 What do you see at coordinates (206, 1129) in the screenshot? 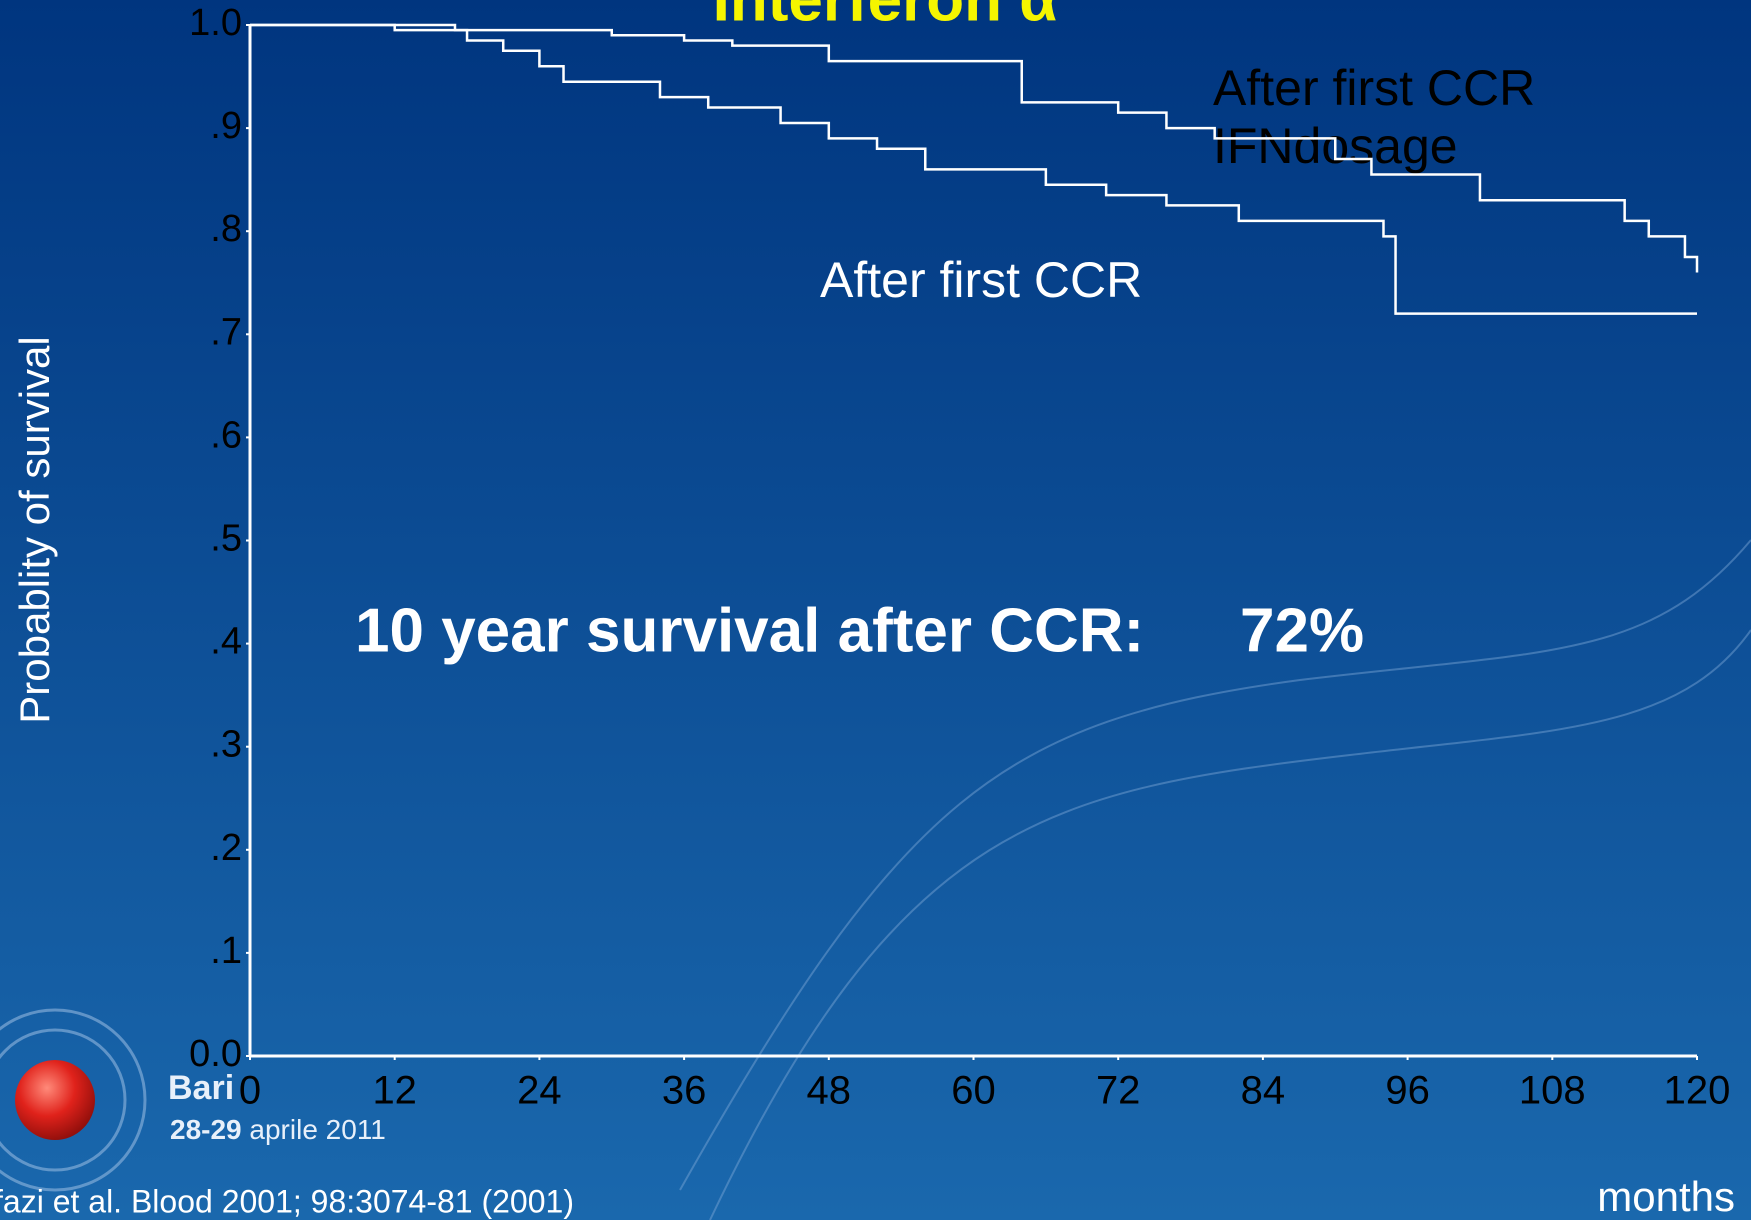
I see `logo-days: 28-29` at bounding box center [206, 1129].